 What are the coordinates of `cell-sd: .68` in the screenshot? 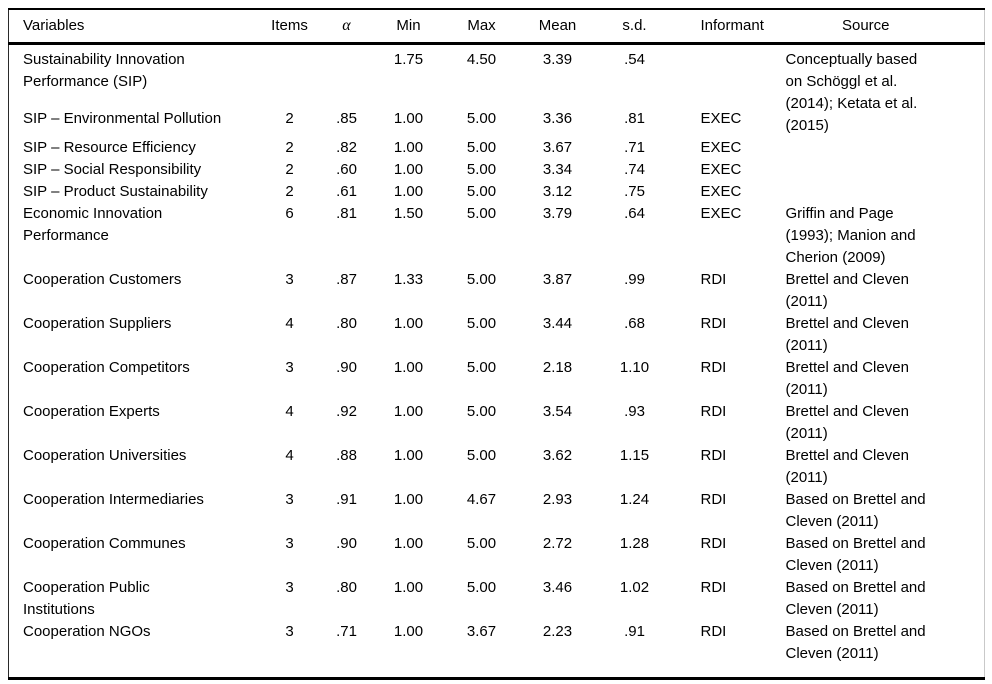 It's located at (634, 323).